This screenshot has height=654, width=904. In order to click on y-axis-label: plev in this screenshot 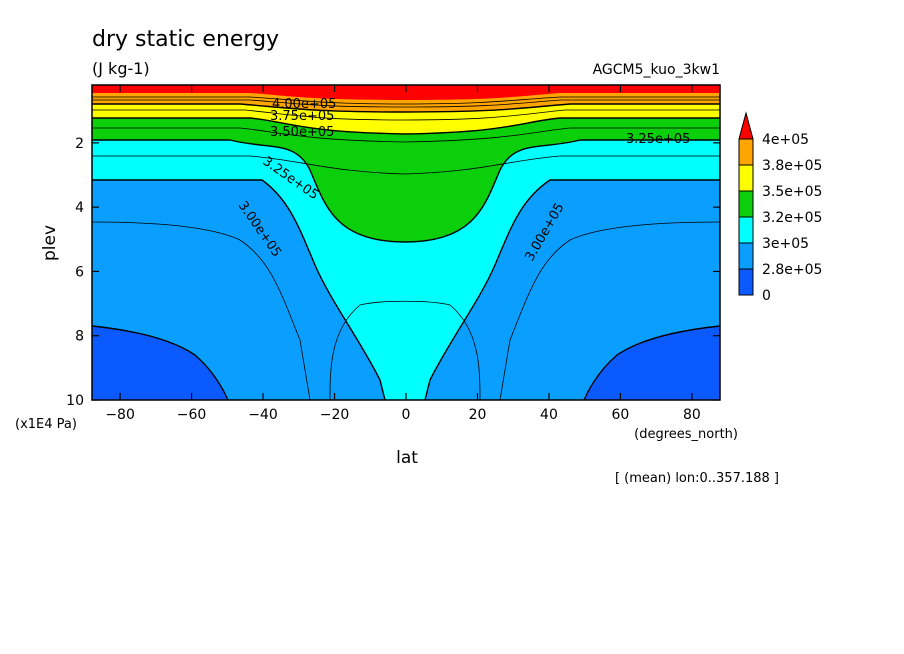, I will do `click(50, 243)`.